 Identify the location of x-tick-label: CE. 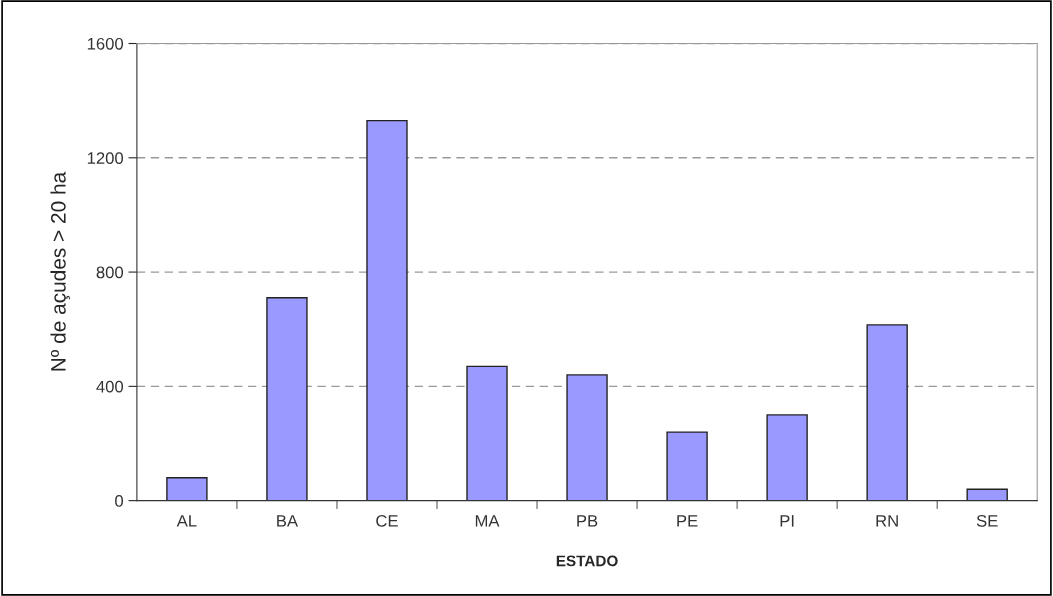
(387, 520).